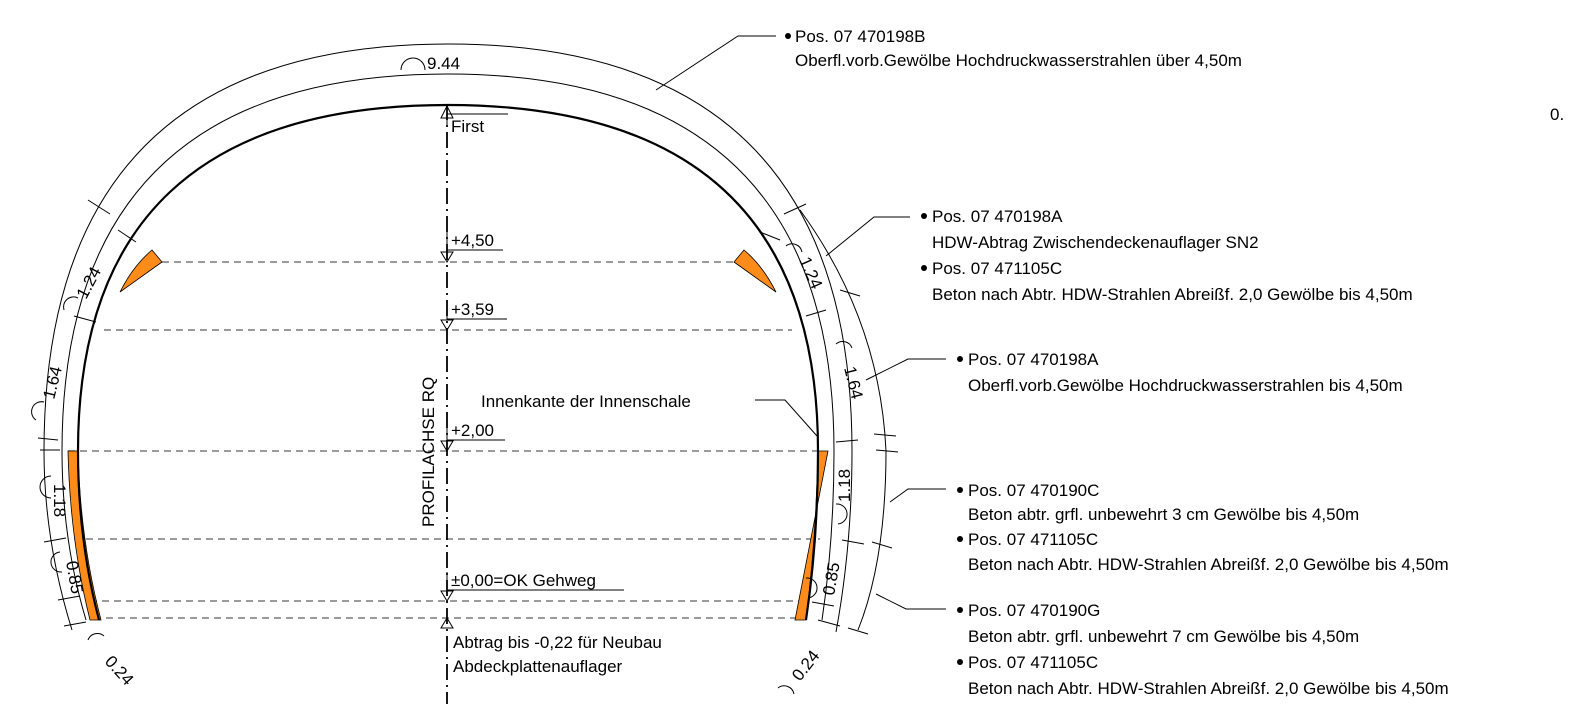  What do you see at coordinates (860, 36) in the screenshot?
I see `callout-1-pos: Pos. 07 470198B` at bounding box center [860, 36].